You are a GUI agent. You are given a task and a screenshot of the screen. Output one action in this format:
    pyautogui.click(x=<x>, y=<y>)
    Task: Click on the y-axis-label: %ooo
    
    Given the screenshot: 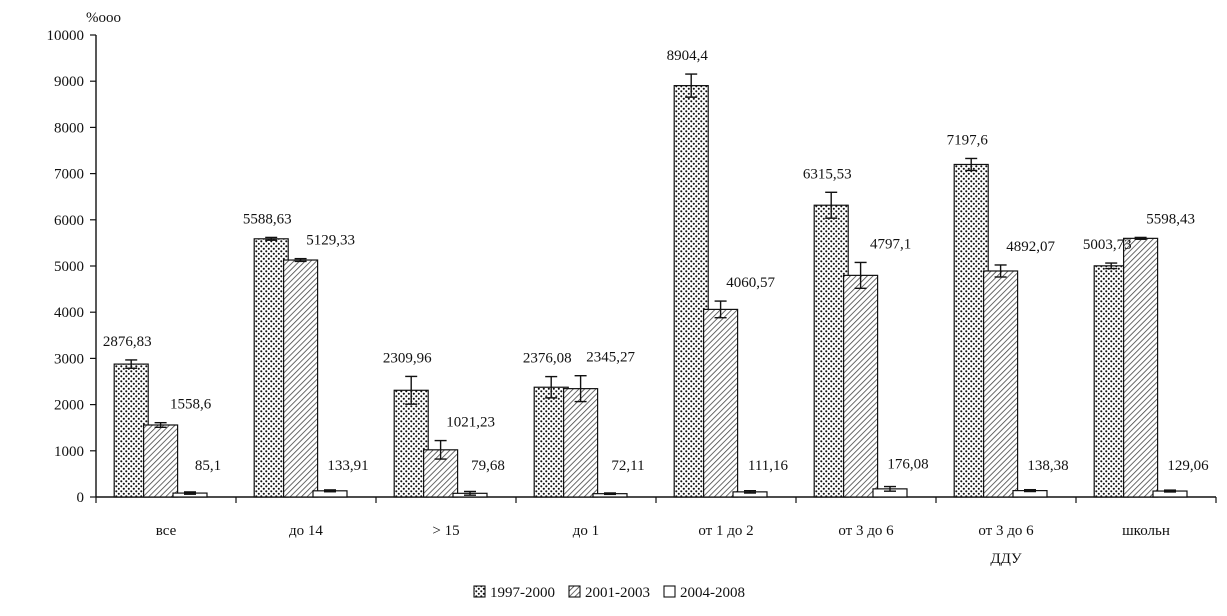 What is the action you would take?
    pyautogui.click(x=103, y=18)
    